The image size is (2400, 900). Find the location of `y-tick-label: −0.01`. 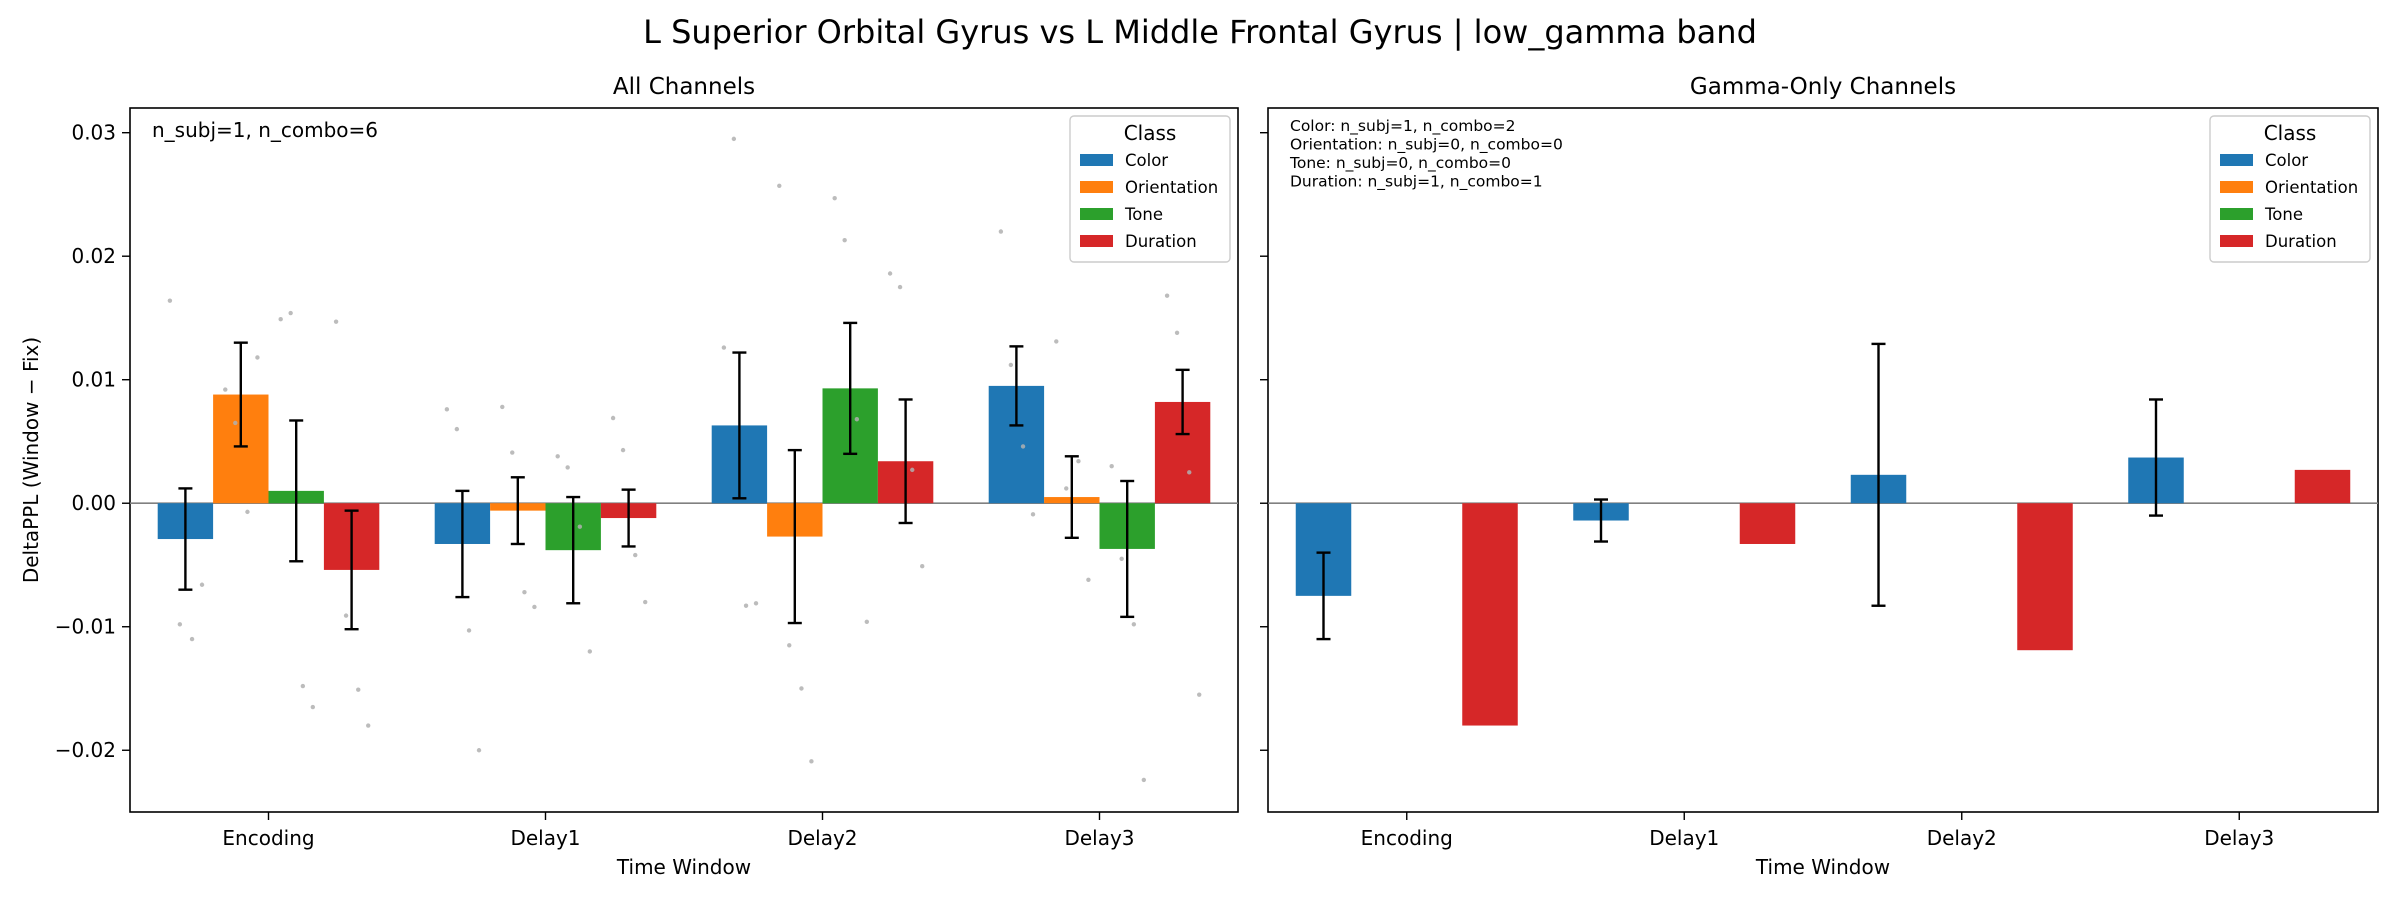

y-tick-label: −0.01 is located at coordinates (85, 627).